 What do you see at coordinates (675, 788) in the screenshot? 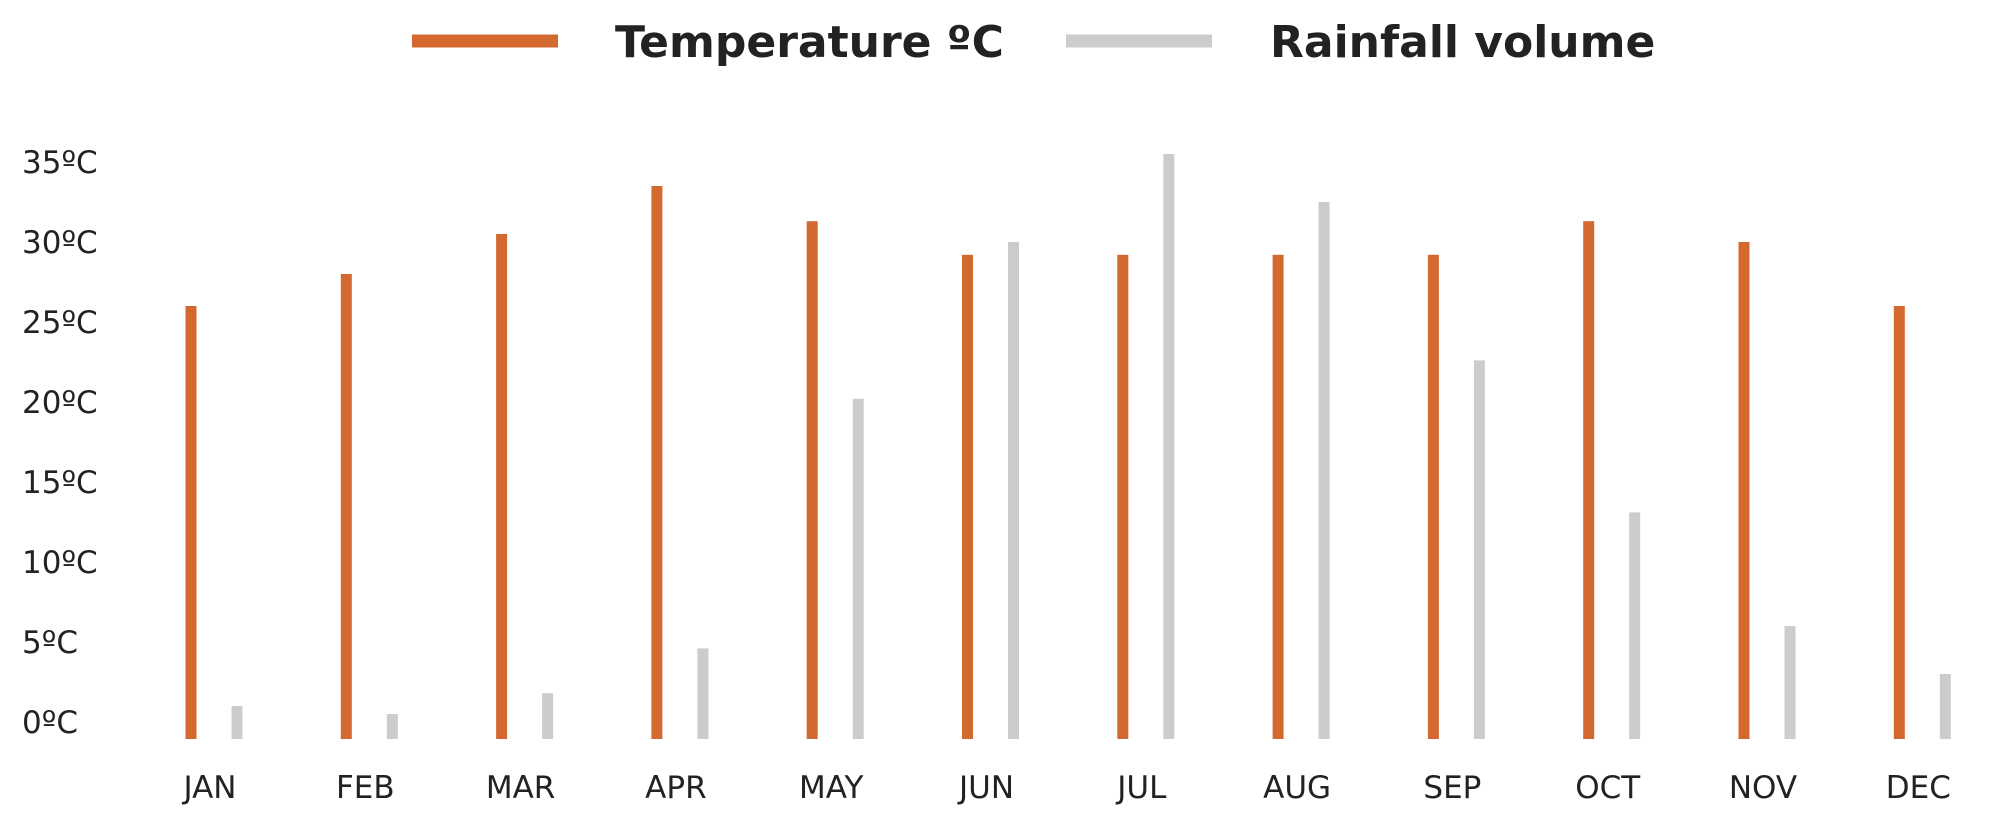
I see `x-tick-label: APR` at bounding box center [675, 788].